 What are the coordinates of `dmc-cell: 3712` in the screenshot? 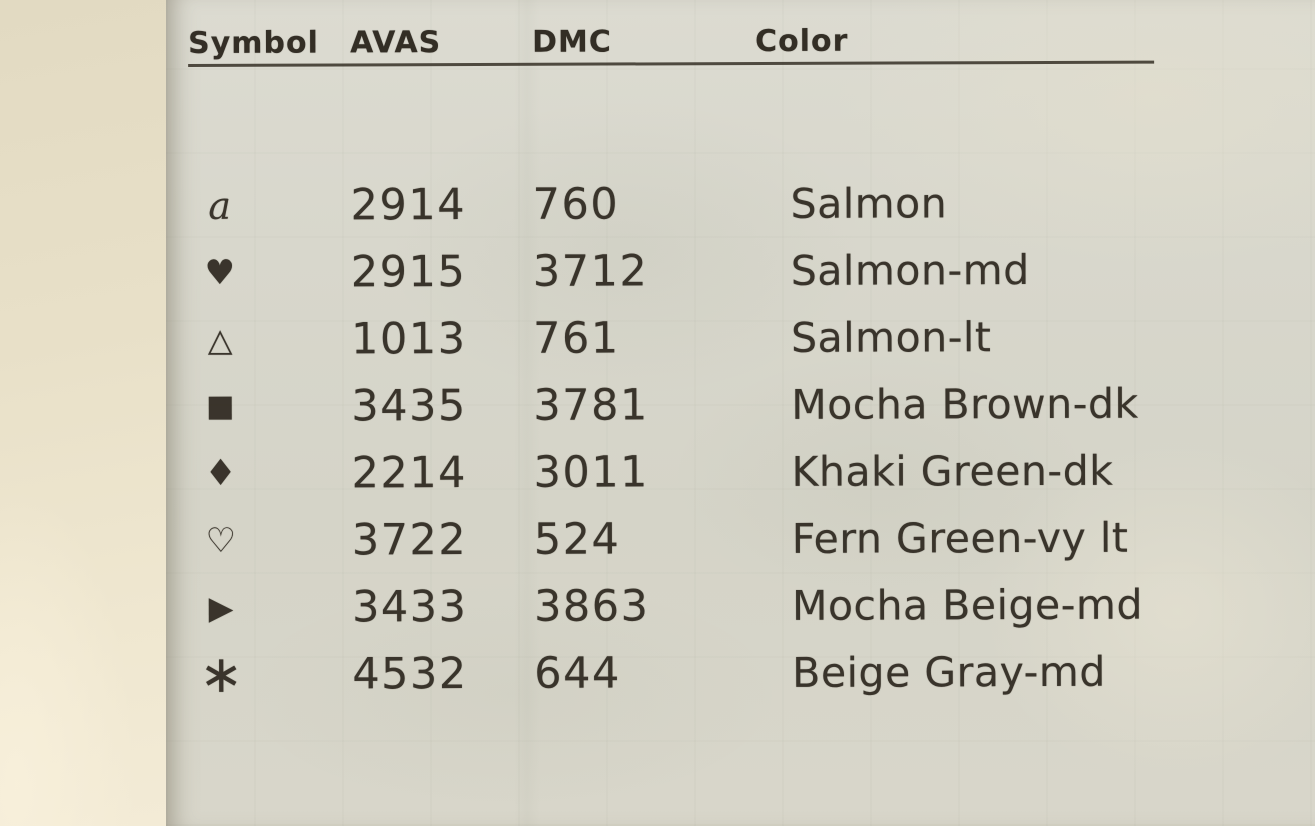 It's located at (590, 271).